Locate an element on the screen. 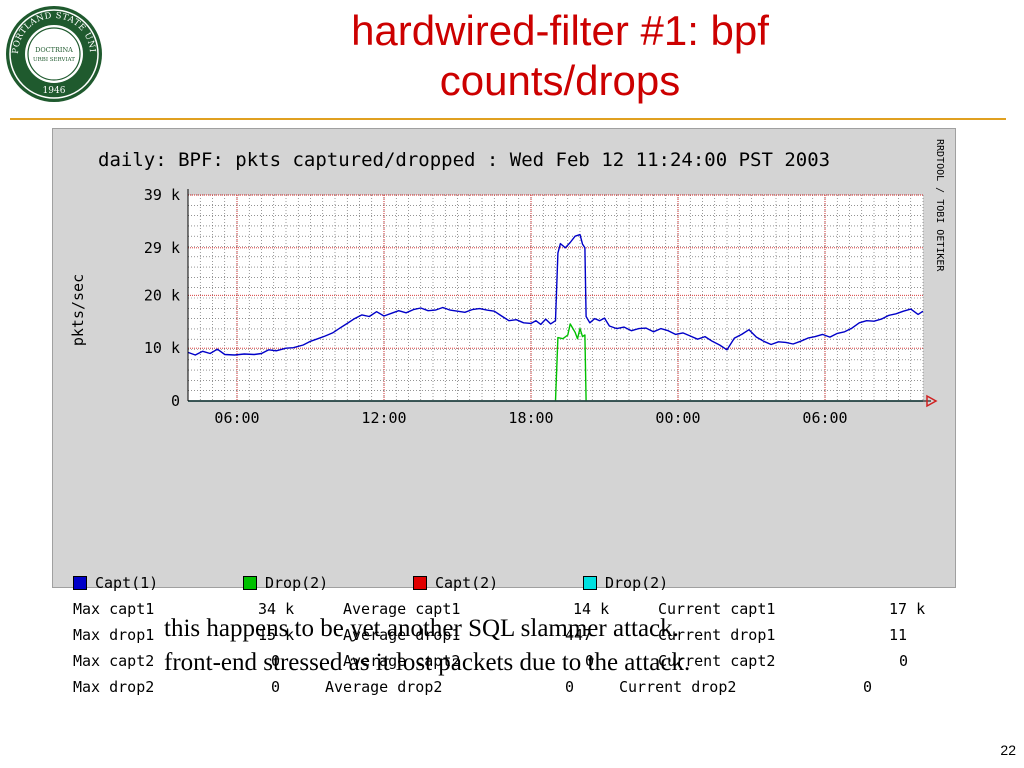  legend-label-drop1: Drop(2) is located at coordinates (297, 583).